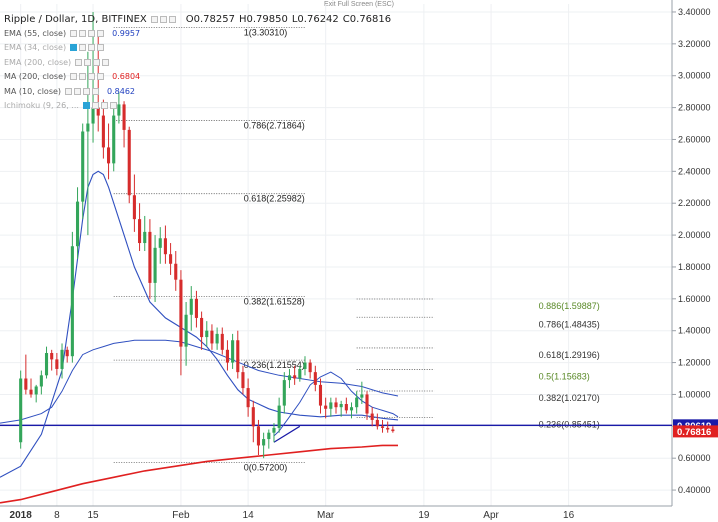 The image size is (718, 522). Describe the element at coordinates (694, 458) in the screenshot. I see `y-tick-label: 0.60000` at that location.